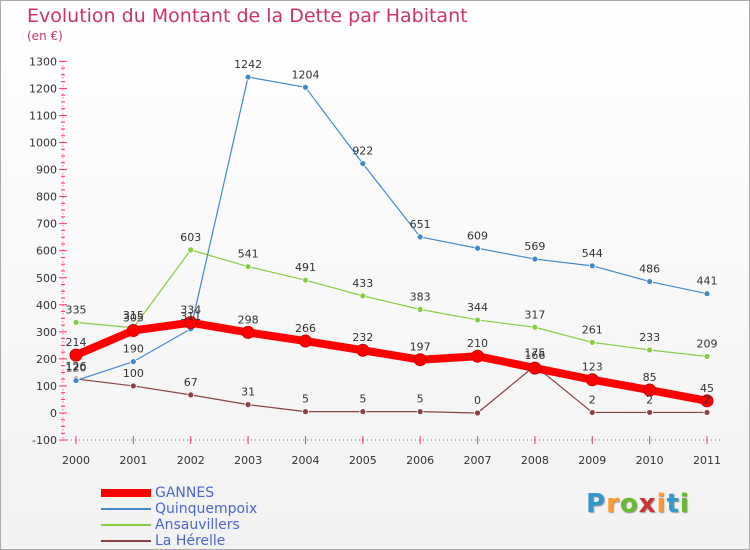  Describe the element at coordinates (707, 281) in the screenshot. I see `data-label: 441` at that location.